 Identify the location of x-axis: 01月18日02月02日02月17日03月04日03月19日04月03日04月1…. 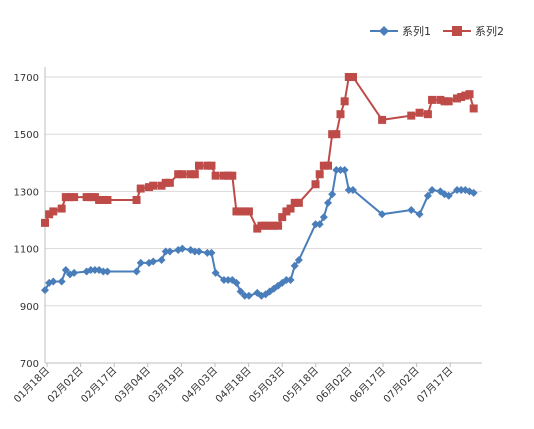
(246, 384).